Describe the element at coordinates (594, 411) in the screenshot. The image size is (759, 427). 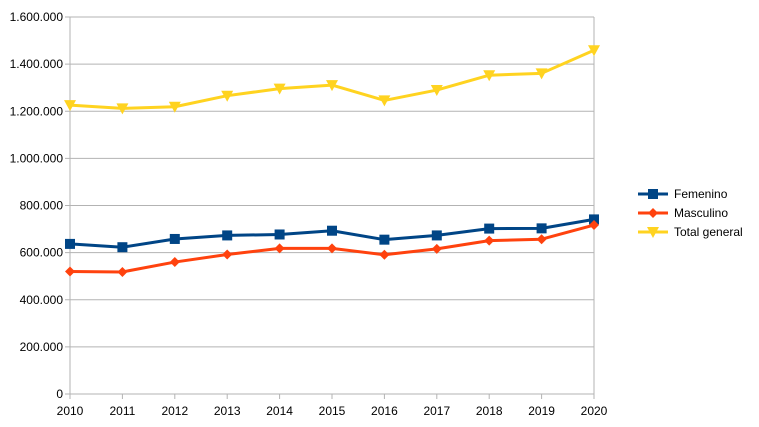
I see `x-tick-label: 2020` at that location.